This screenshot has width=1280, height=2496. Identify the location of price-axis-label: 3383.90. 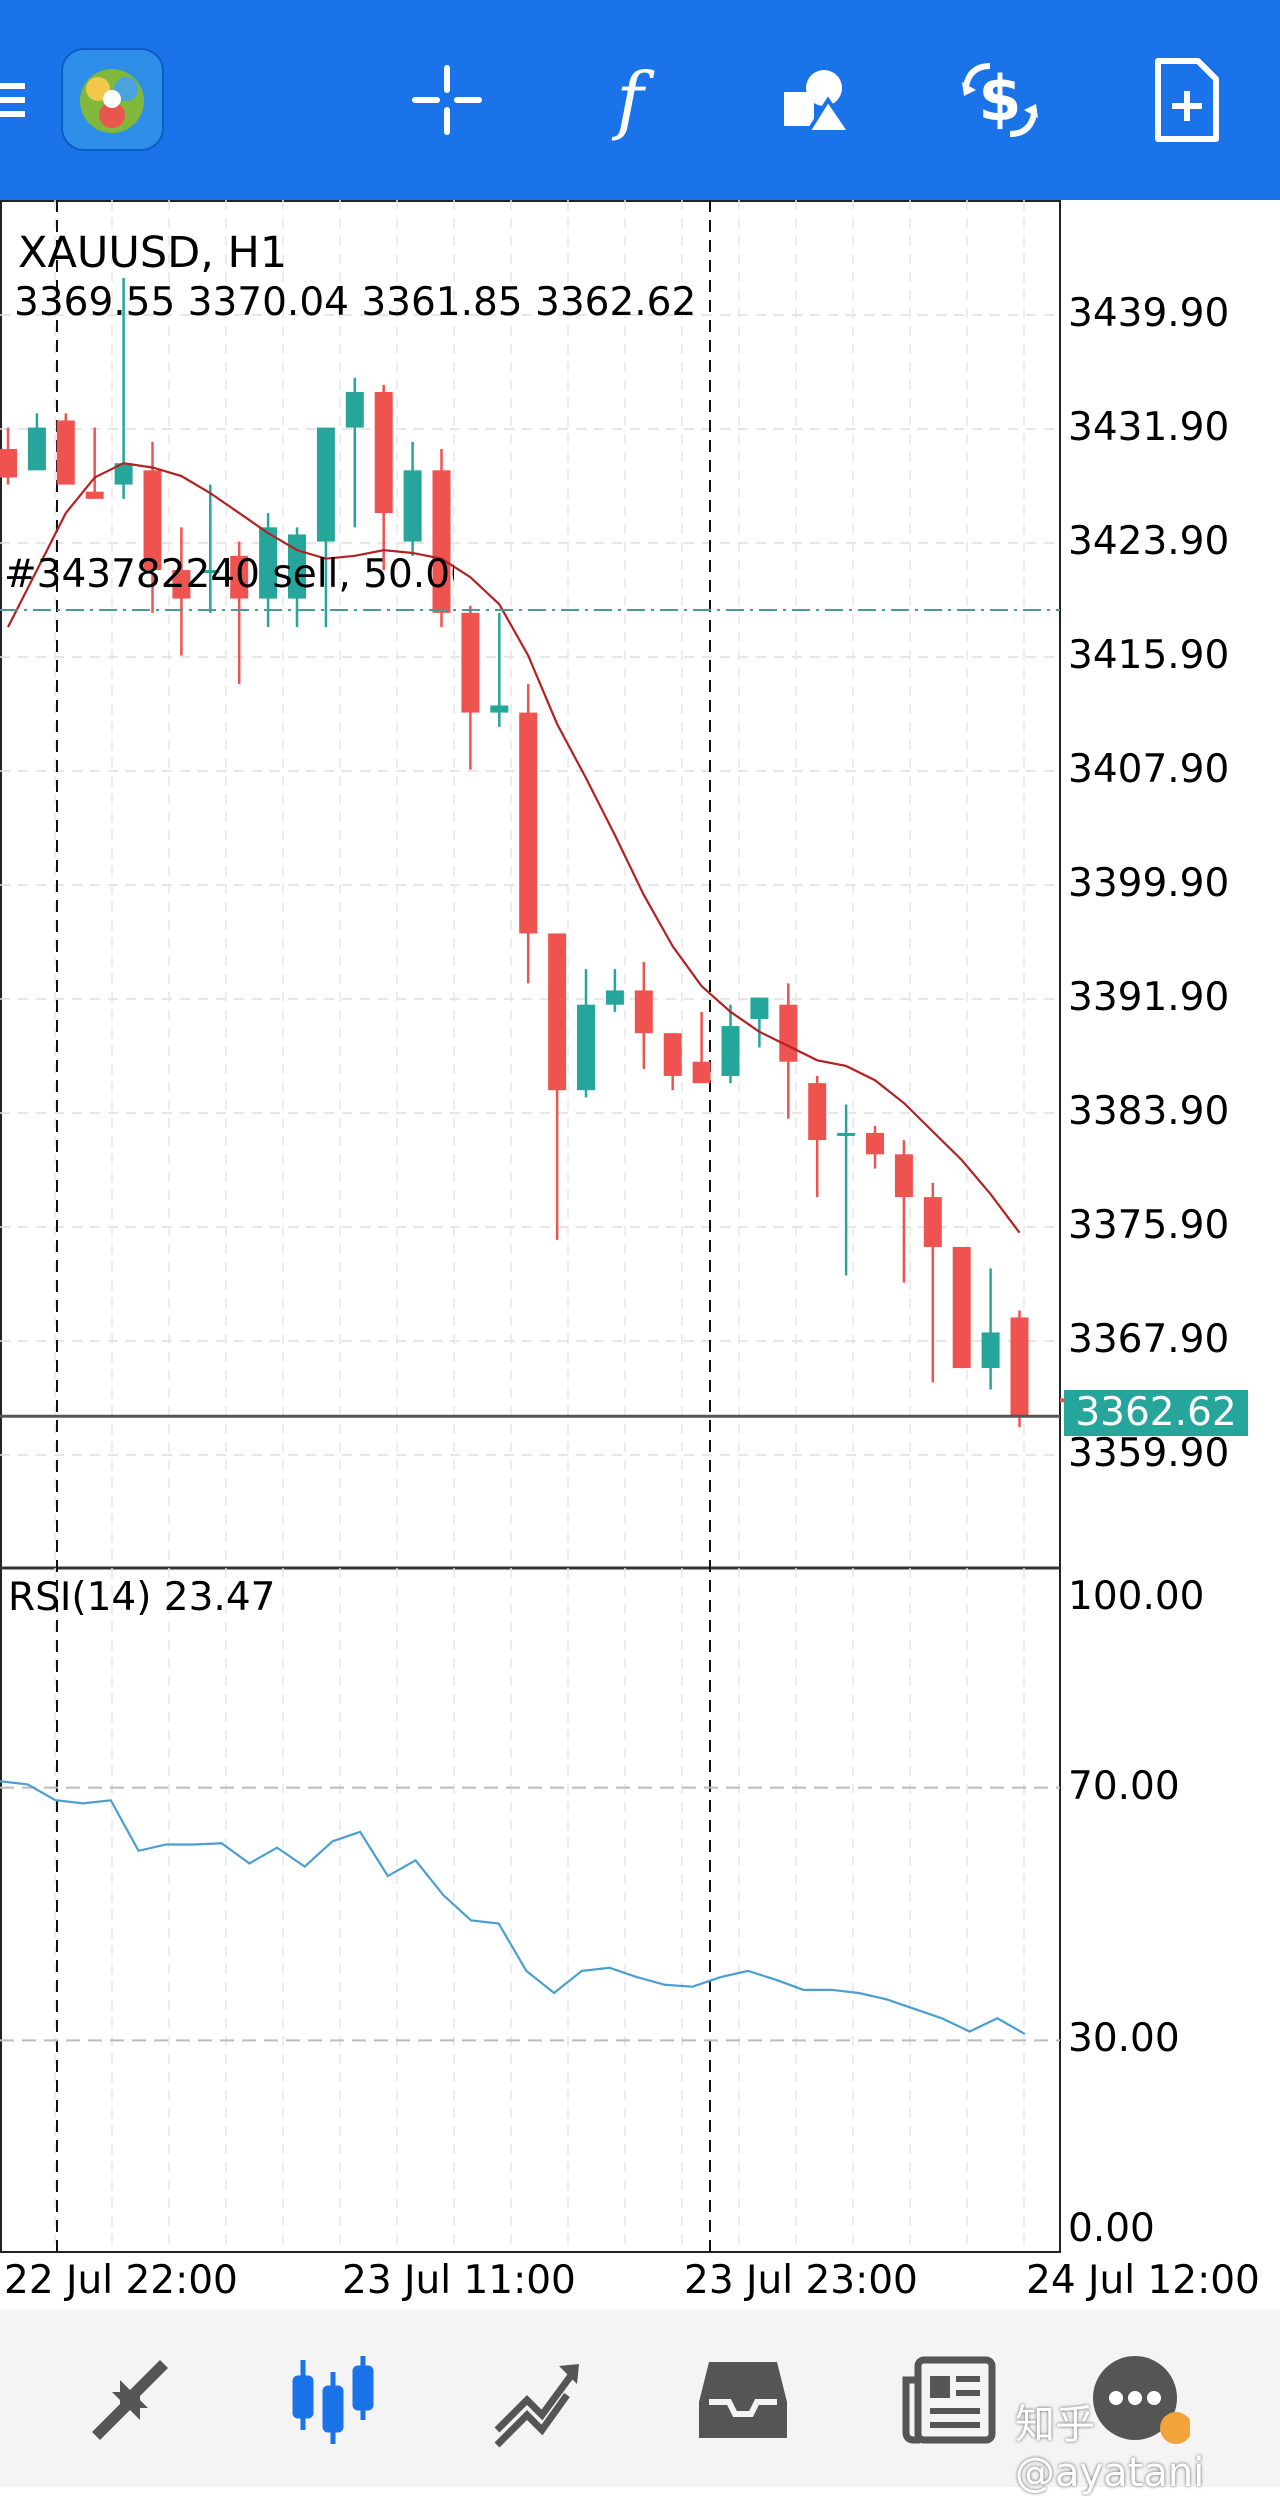
(1149, 1111).